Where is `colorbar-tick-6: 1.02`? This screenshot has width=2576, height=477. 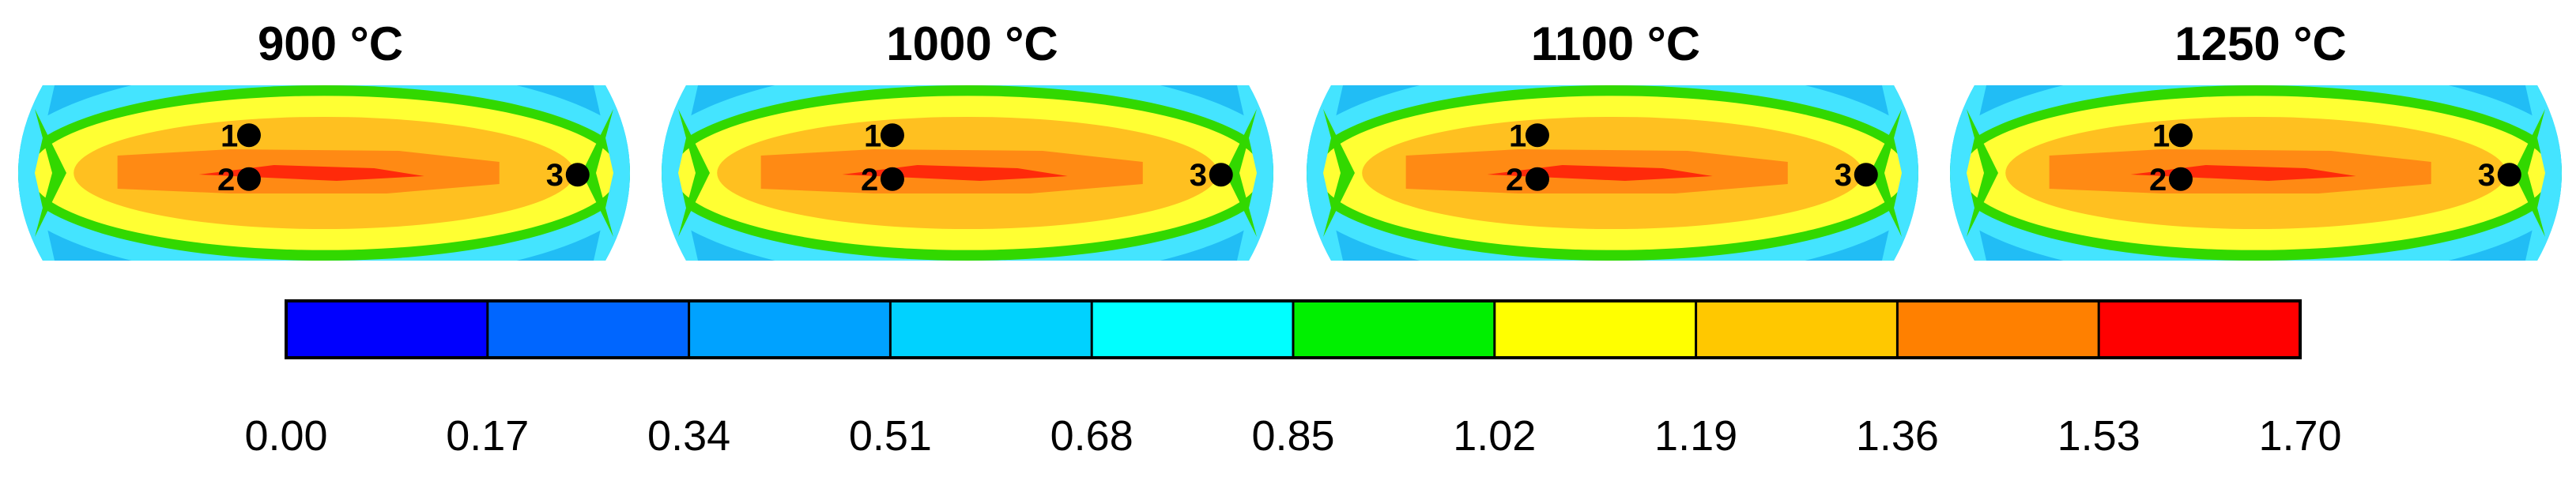 colorbar-tick-6: 1.02 is located at coordinates (1494, 436).